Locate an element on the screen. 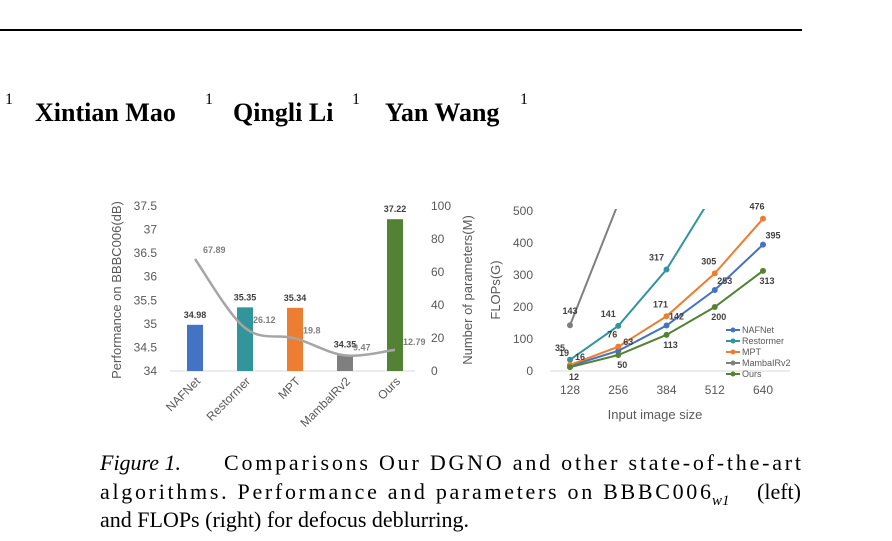 This screenshot has height=541, width=892. bar-value-label: 34.98 is located at coordinates (195, 315).